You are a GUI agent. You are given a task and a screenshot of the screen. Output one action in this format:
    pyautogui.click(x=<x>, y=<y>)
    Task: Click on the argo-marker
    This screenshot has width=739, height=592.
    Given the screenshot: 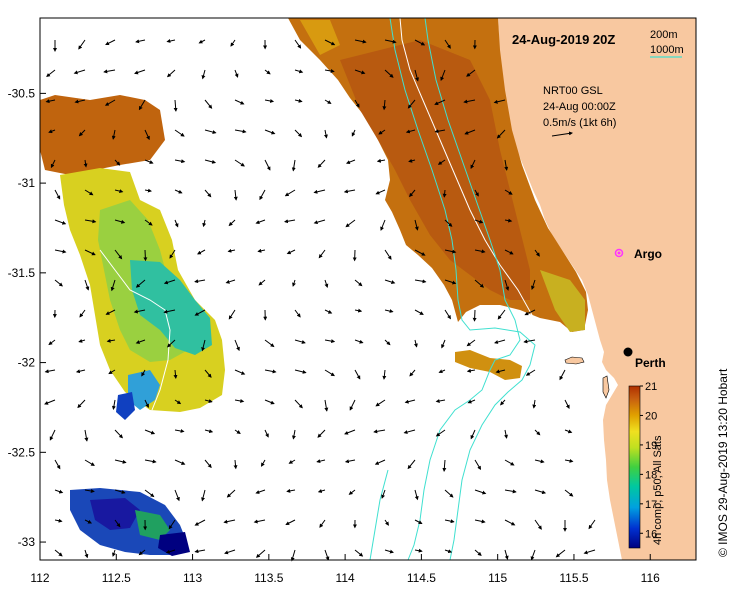 What is the action you would take?
    pyautogui.click(x=619, y=253)
    